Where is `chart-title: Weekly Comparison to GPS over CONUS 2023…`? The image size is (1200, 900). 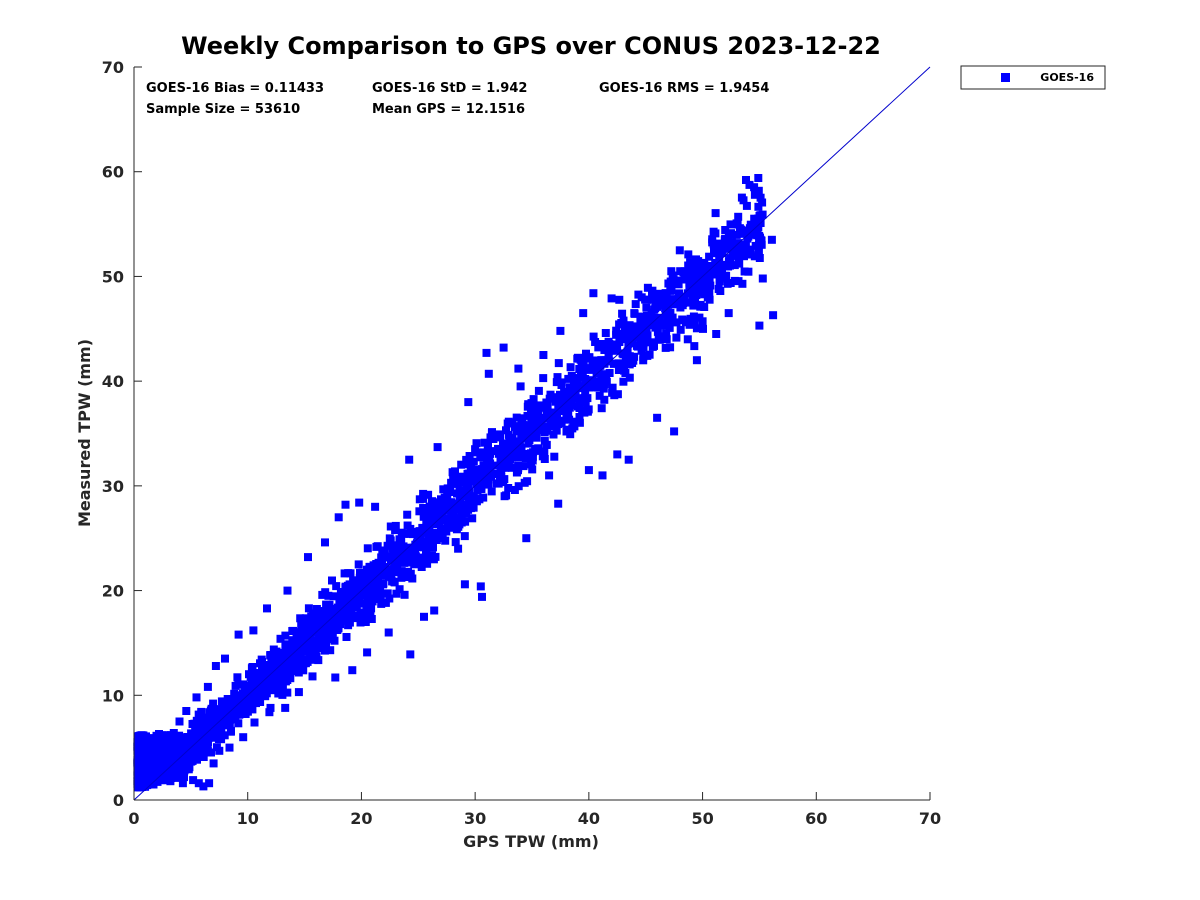 chart-title: Weekly Comparison to GPS over CONUS 2023… is located at coordinates (531, 46).